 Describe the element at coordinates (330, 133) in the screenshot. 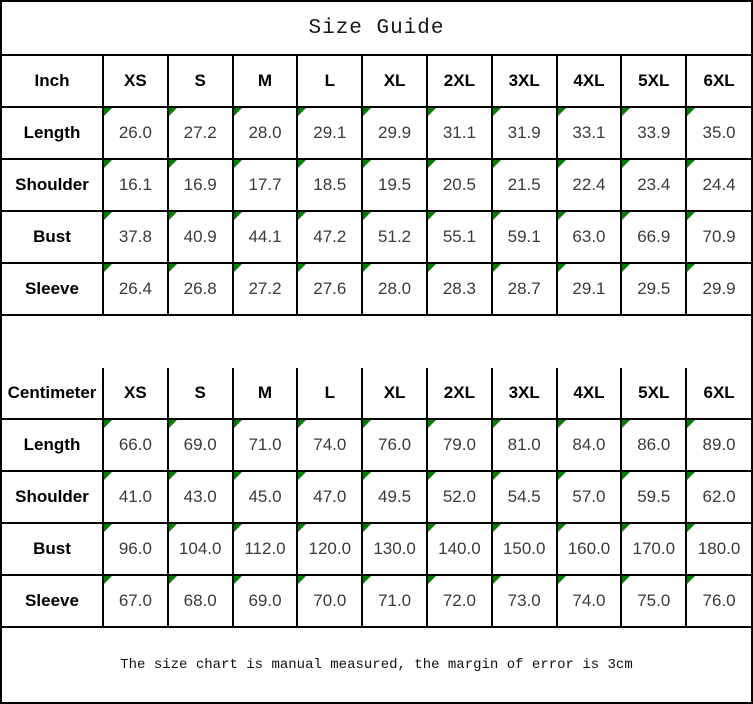

I see `measurement-value-cell: 29.1` at that location.